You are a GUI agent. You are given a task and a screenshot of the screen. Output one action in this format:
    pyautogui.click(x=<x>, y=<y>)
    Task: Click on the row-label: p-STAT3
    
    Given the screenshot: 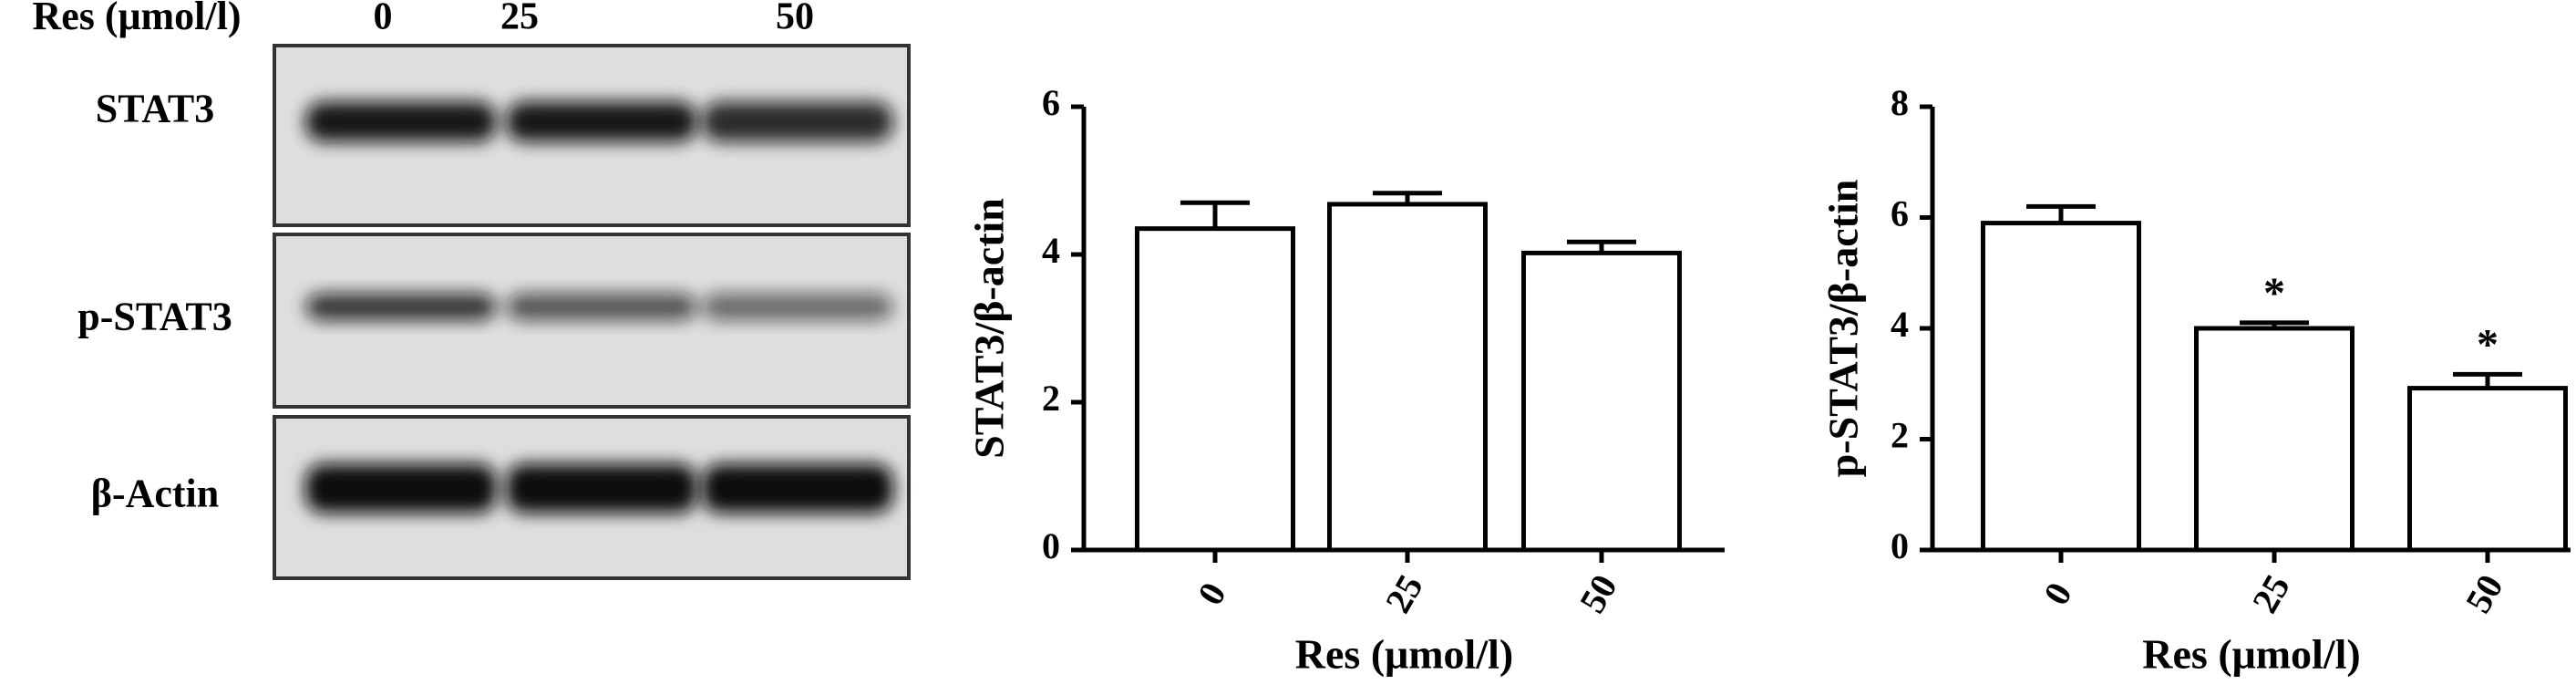 What is the action you would take?
    pyautogui.click(x=154, y=317)
    